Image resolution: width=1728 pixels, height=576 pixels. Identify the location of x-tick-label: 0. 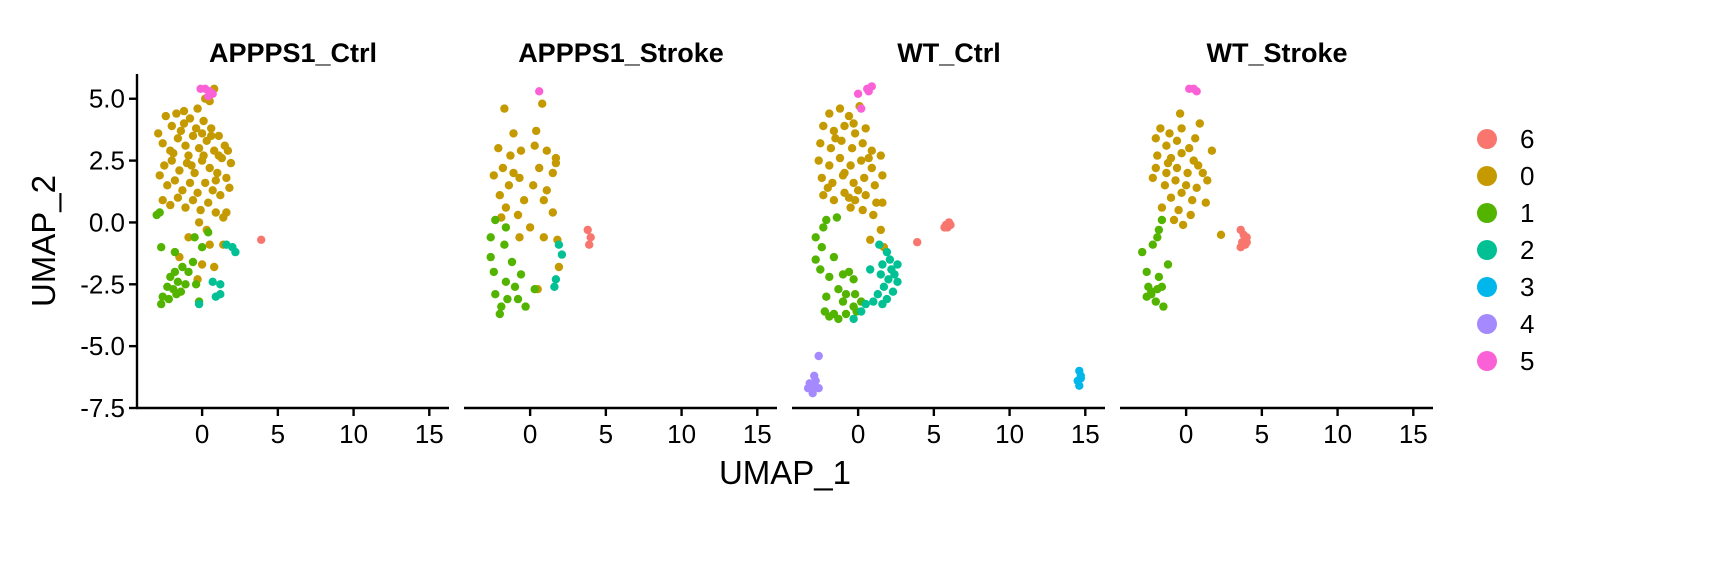
(530, 434).